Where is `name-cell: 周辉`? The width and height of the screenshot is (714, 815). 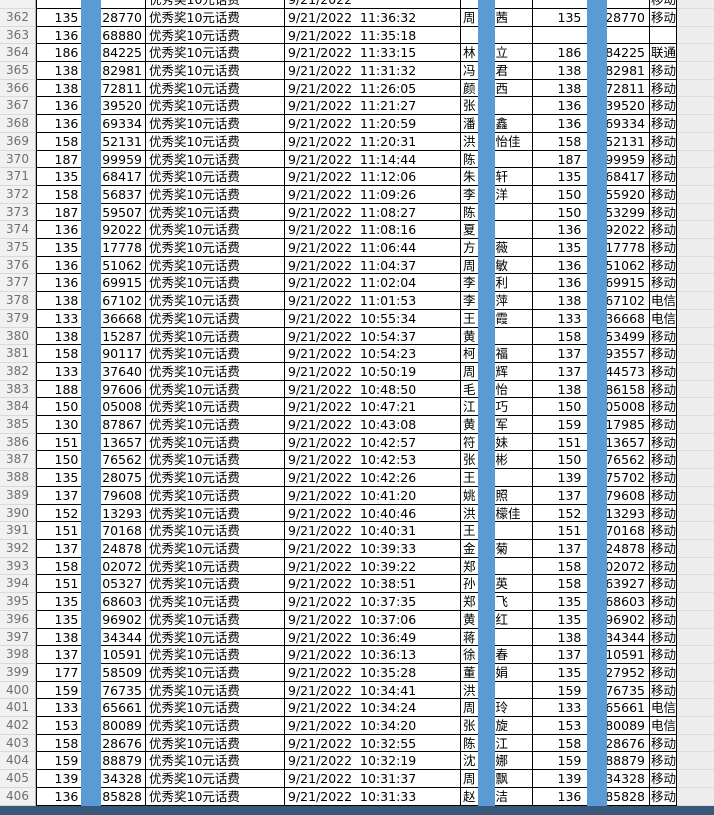
name-cell: 周辉 is located at coordinates (497, 371).